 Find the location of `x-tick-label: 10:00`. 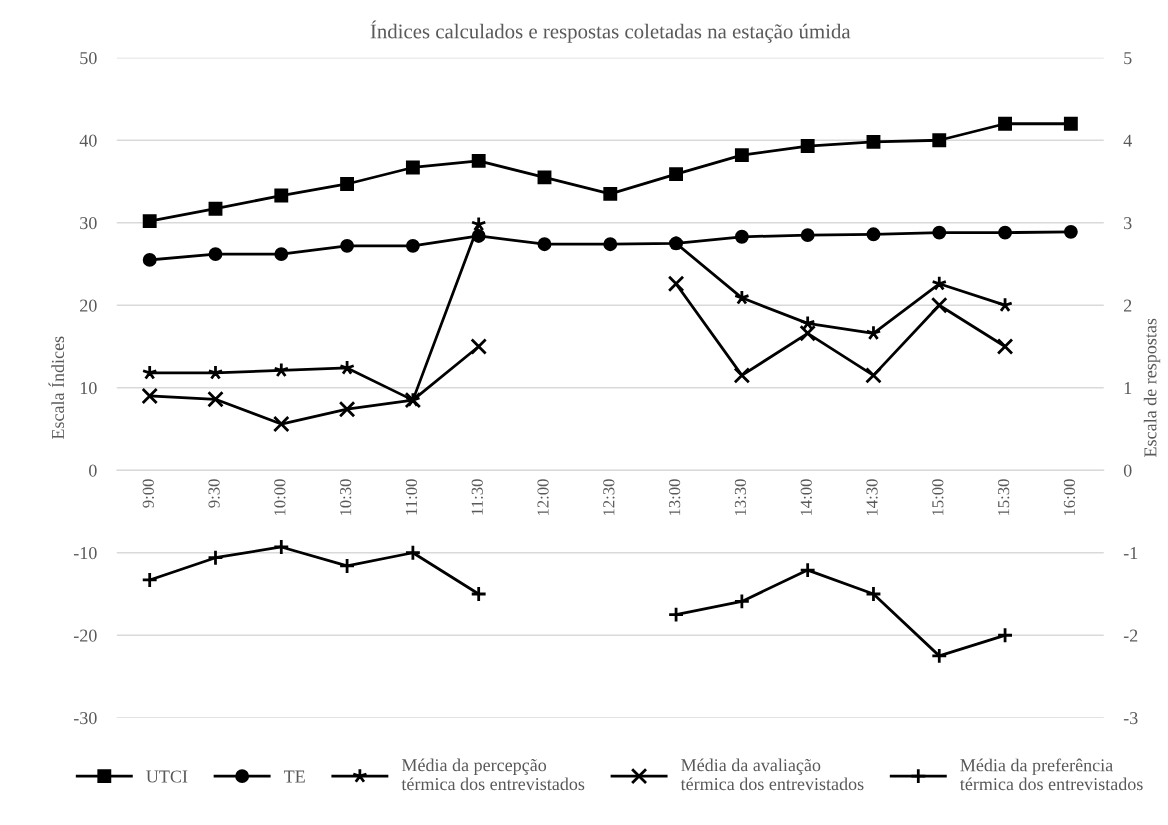

x-tick-label: 10:00 is located at coordinates (280, 497).